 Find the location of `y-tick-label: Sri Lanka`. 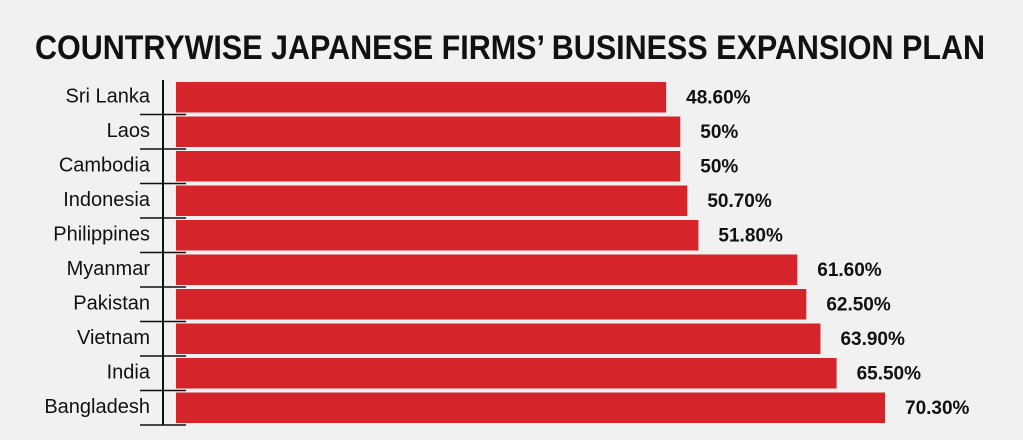

y-tick-label: Sri Lanka is located at coordinates (108, 97).